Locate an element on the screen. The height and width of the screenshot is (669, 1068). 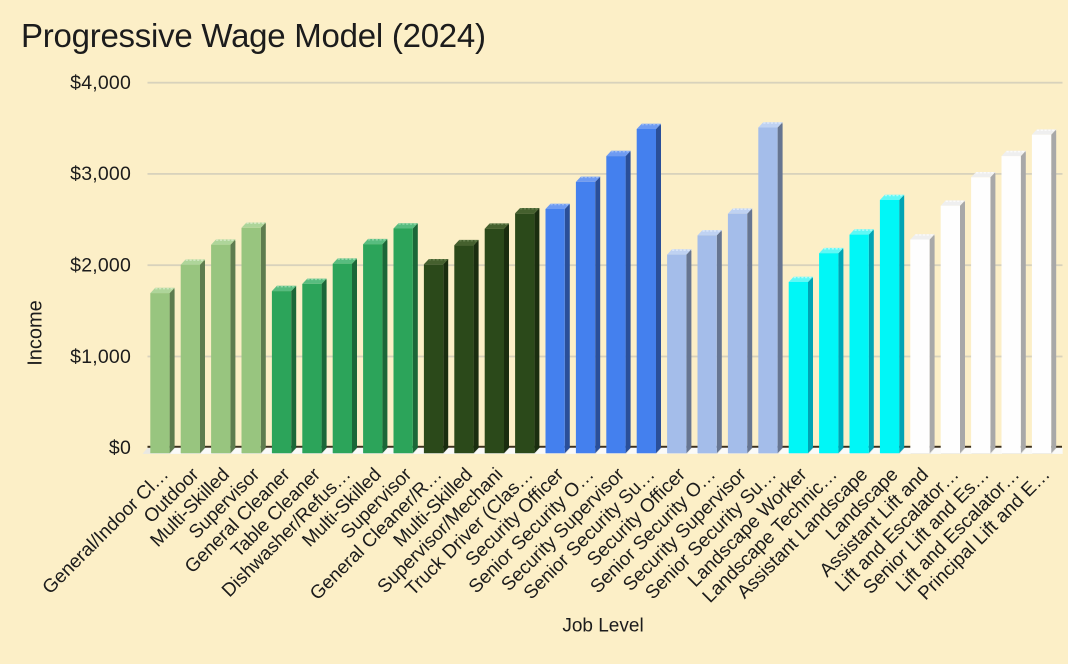
svg-text: Income is located at coordinates (35, 333).